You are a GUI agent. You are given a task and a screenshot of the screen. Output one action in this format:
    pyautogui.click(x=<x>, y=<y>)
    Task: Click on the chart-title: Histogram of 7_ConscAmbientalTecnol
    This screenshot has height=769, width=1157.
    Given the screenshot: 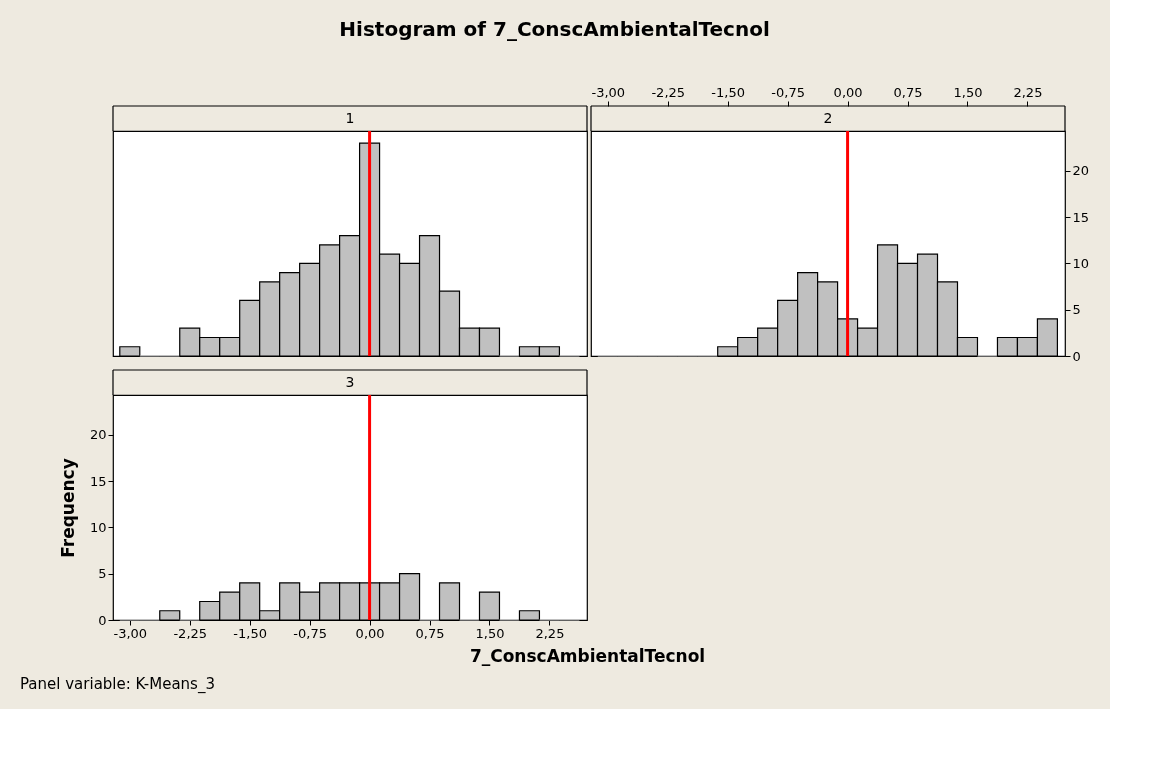 What is the action you would take?
    pyautogui.click(x=554, y=29)
    